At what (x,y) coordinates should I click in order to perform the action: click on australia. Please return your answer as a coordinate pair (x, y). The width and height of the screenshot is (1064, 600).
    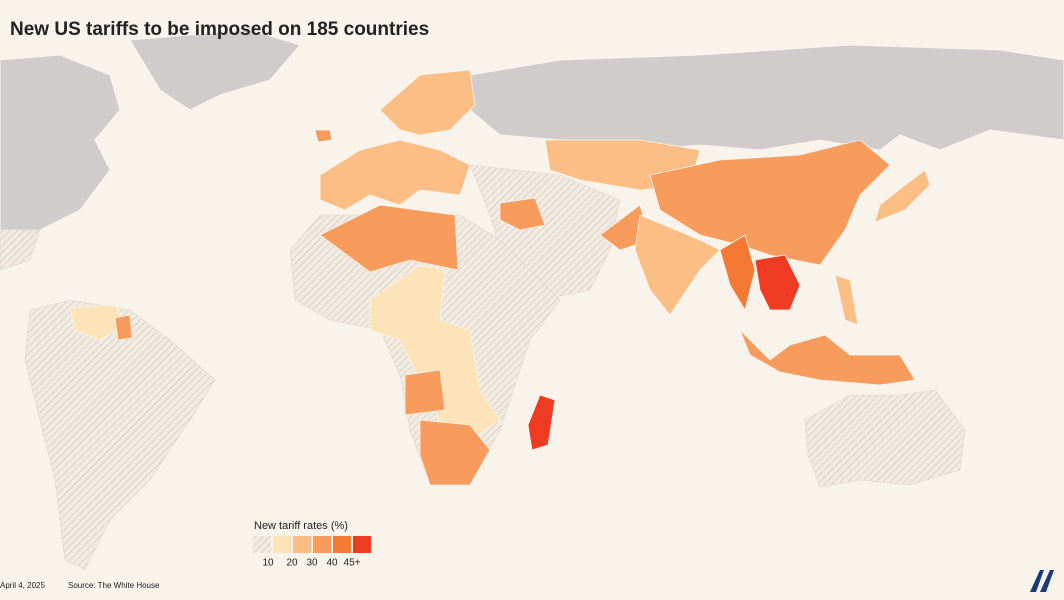
    Looking at the image, I should click on (885, 438).